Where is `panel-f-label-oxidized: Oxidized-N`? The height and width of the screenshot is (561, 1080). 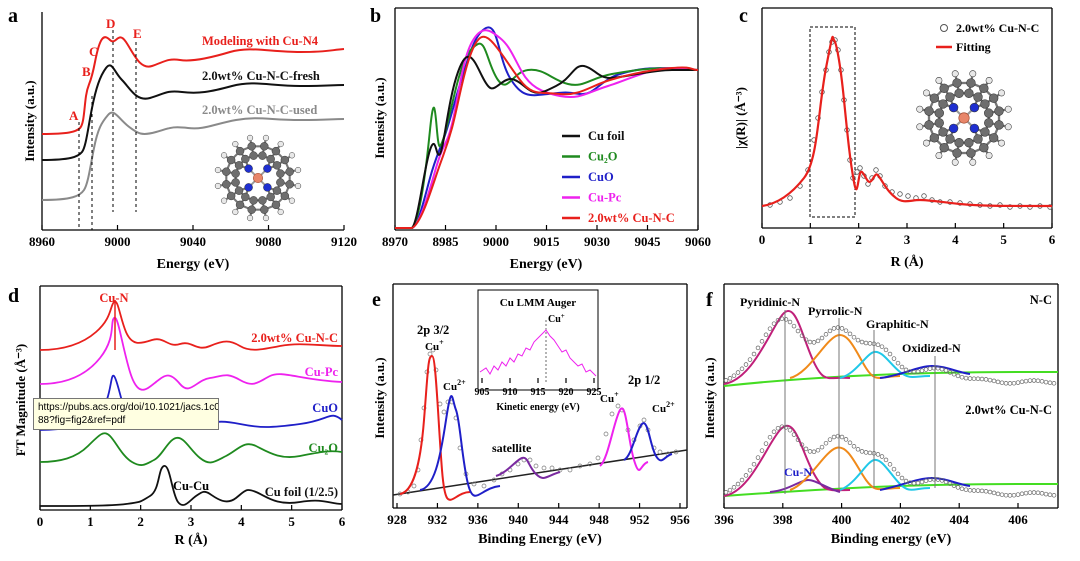 panel-f-label-oxidized: Oxidized-N is located at coordinates (931, 348).